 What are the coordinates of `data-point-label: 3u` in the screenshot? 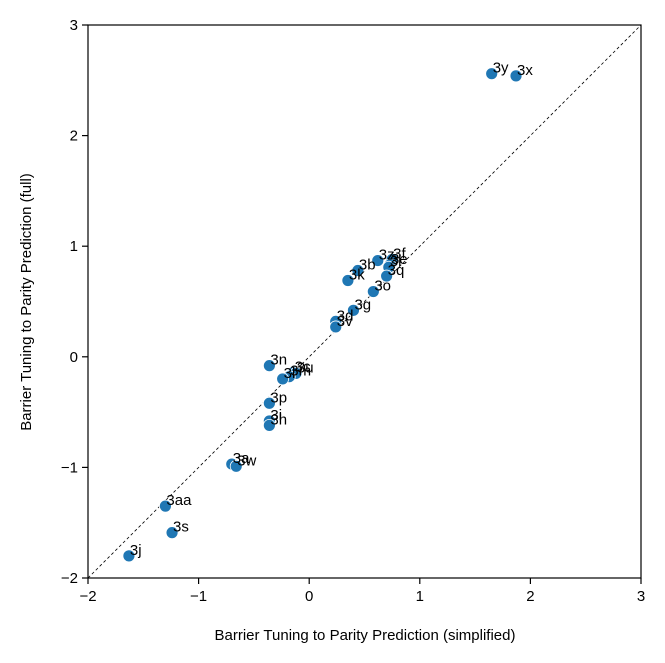 It's located at (305, 367).